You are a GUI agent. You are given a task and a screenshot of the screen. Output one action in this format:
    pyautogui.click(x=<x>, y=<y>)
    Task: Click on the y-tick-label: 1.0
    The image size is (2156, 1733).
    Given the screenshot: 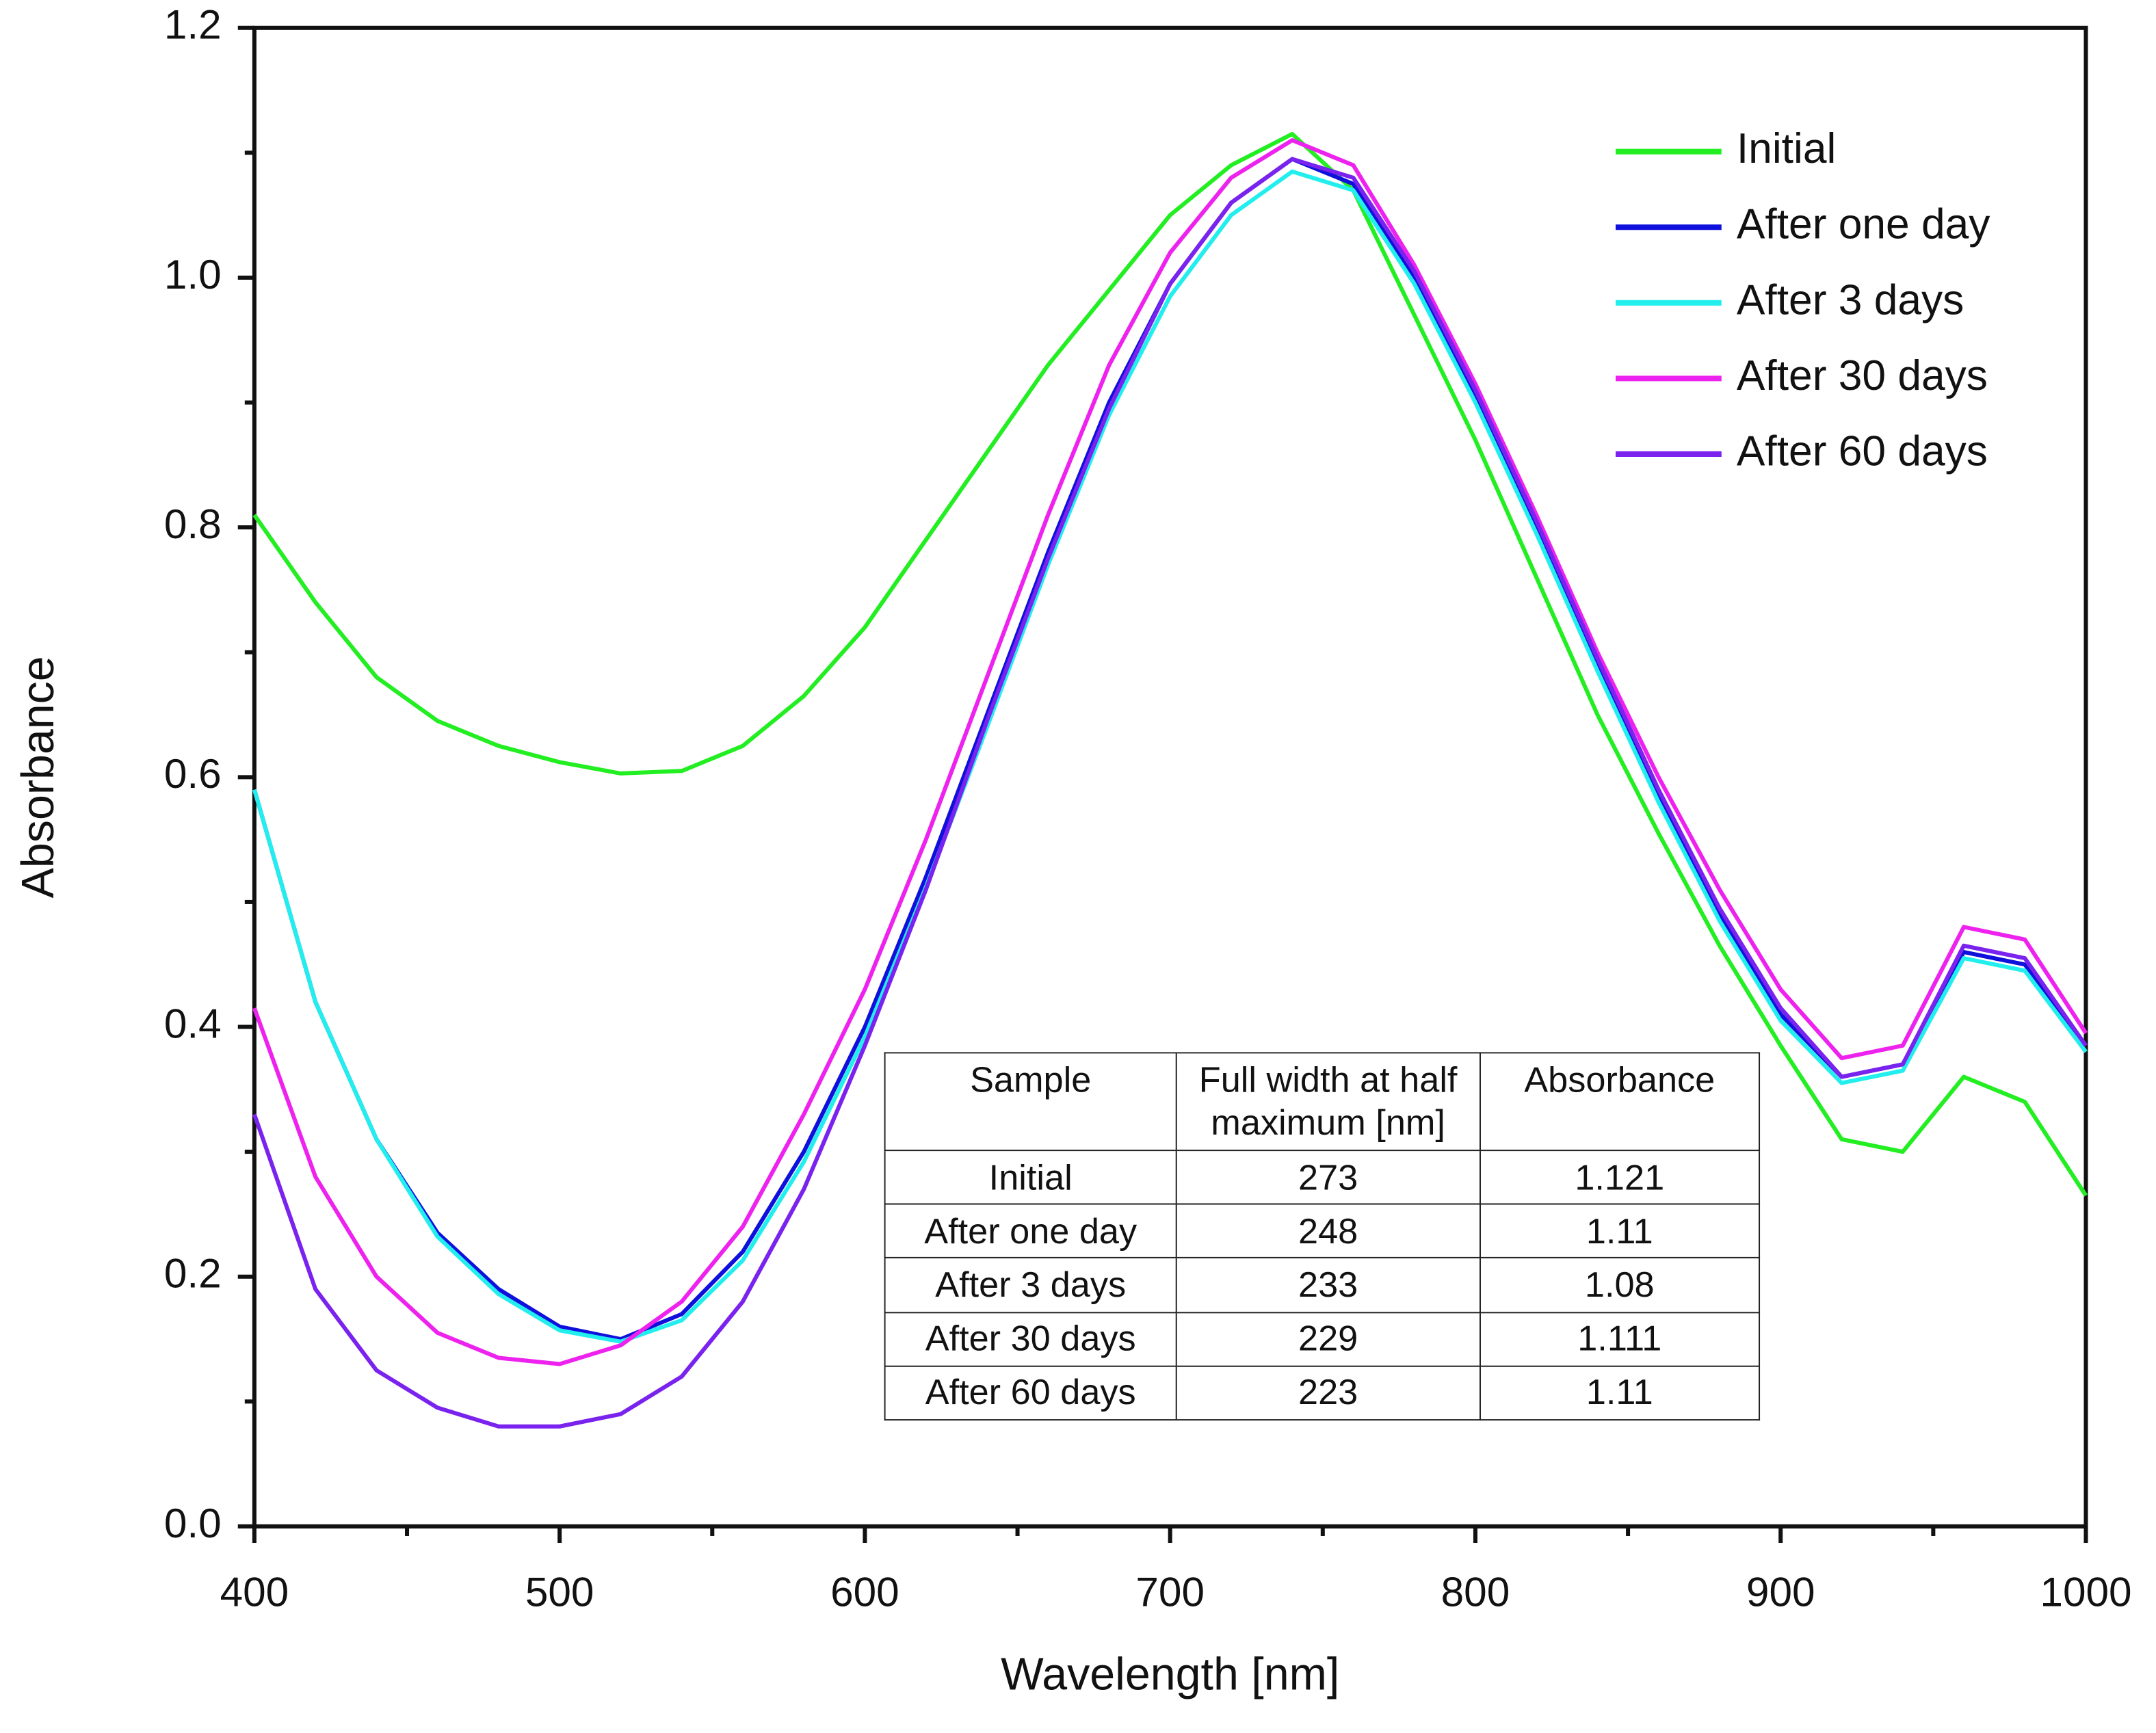 What is the action you would take?
    pyautogui.click(x=193, y=274)
    